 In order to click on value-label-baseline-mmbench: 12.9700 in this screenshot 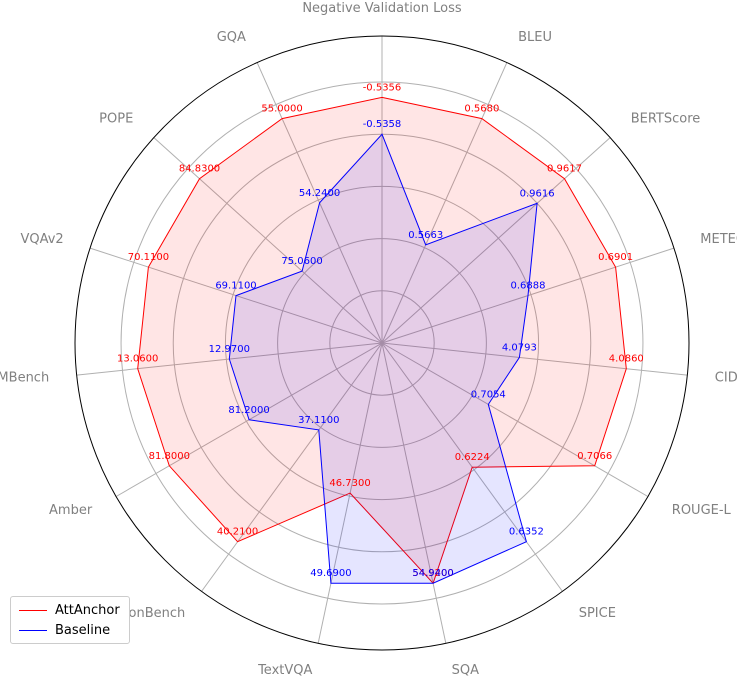, I will do `click(229, 349)`.